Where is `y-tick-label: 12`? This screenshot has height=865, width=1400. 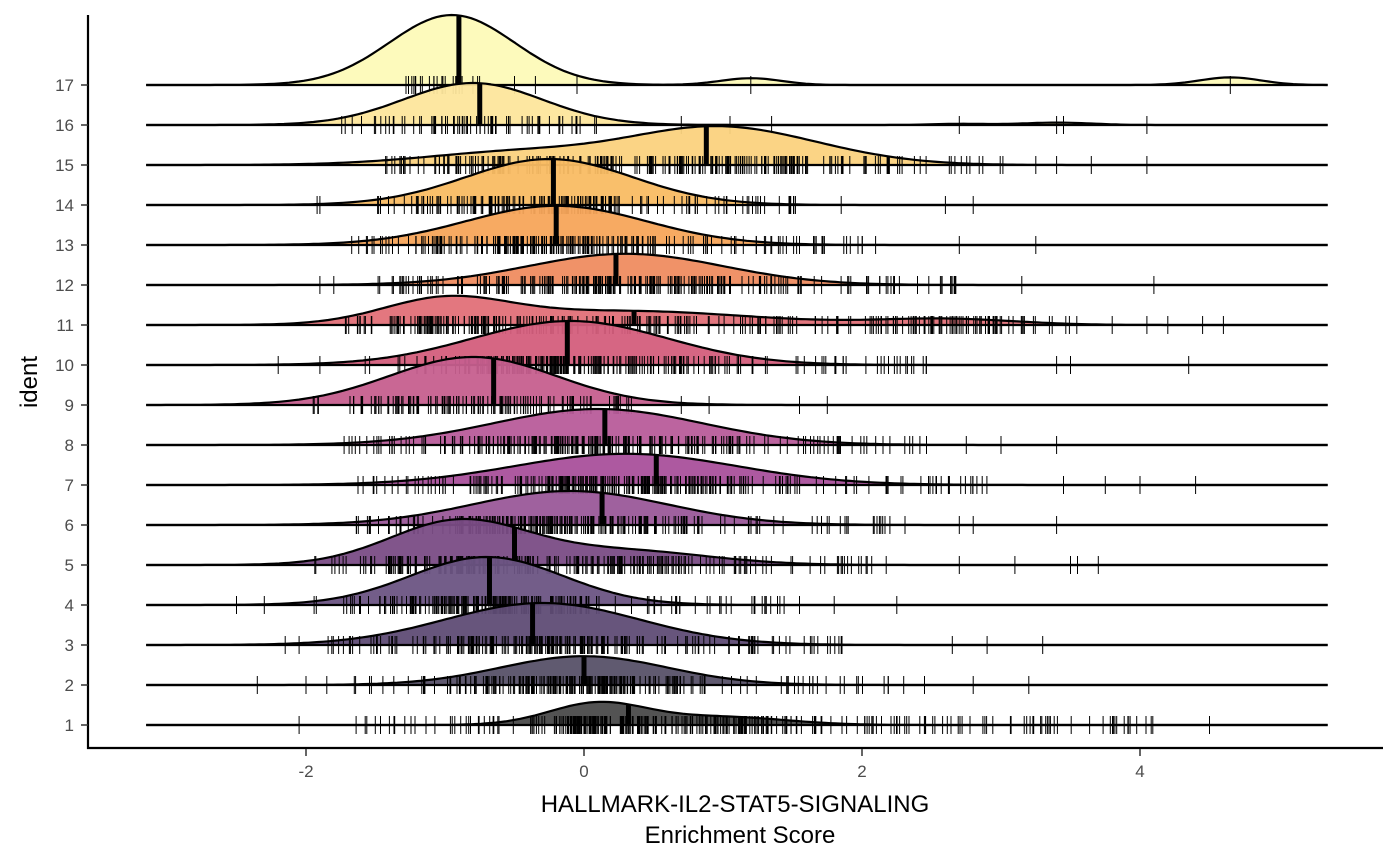
y-tick-label: 12 is located at coordinates (64, 285).